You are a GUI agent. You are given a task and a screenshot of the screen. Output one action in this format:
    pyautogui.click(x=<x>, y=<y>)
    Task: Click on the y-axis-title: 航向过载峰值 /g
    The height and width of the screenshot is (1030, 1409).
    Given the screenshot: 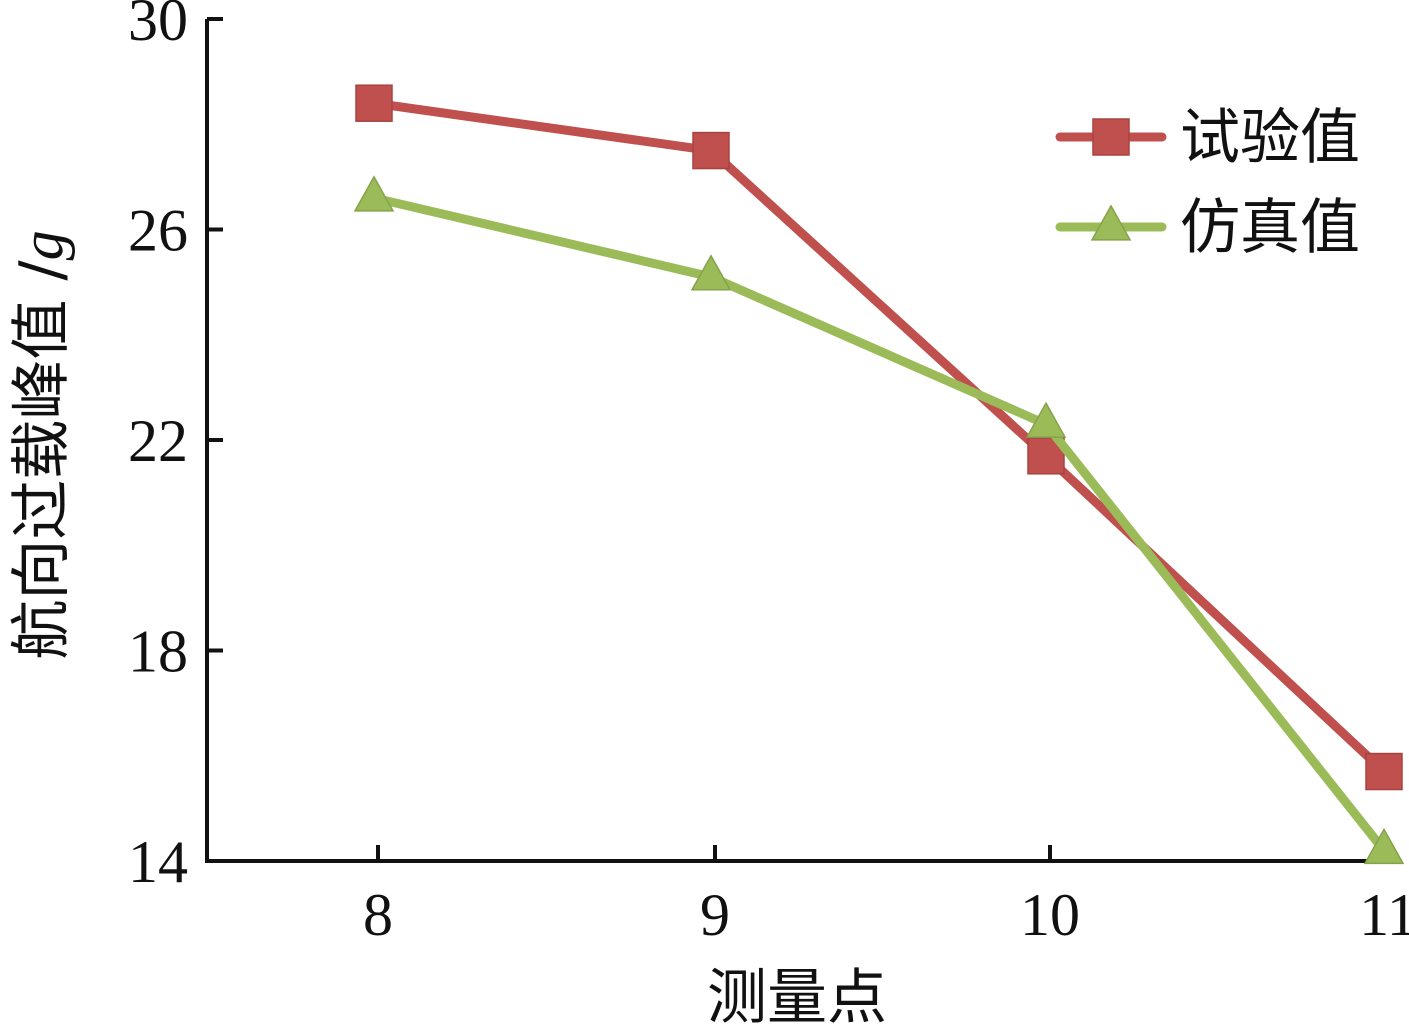 What is the action you would take?
    pyautogui.click(x=42, y=444)
    